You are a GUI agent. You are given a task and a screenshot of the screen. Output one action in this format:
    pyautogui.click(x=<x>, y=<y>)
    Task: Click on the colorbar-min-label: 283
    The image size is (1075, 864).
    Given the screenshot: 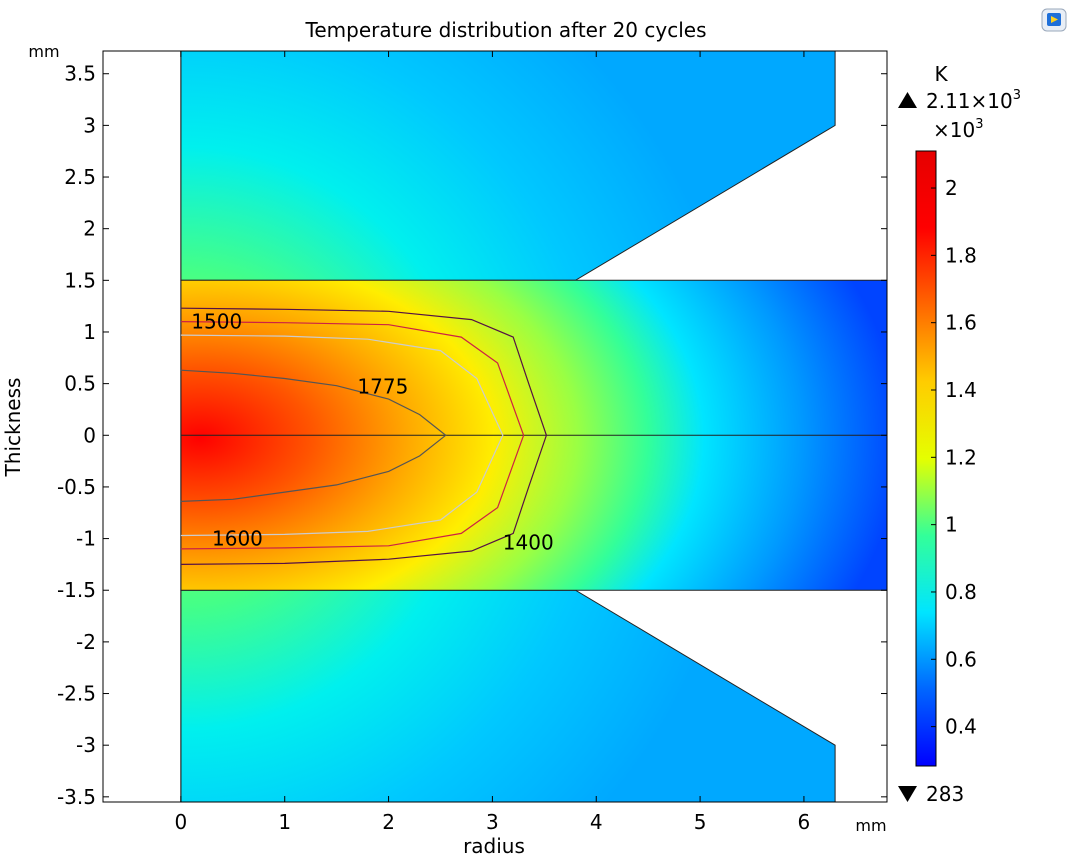 What is the action you would take?
    pyautogui.click(x=945, y=794)
    